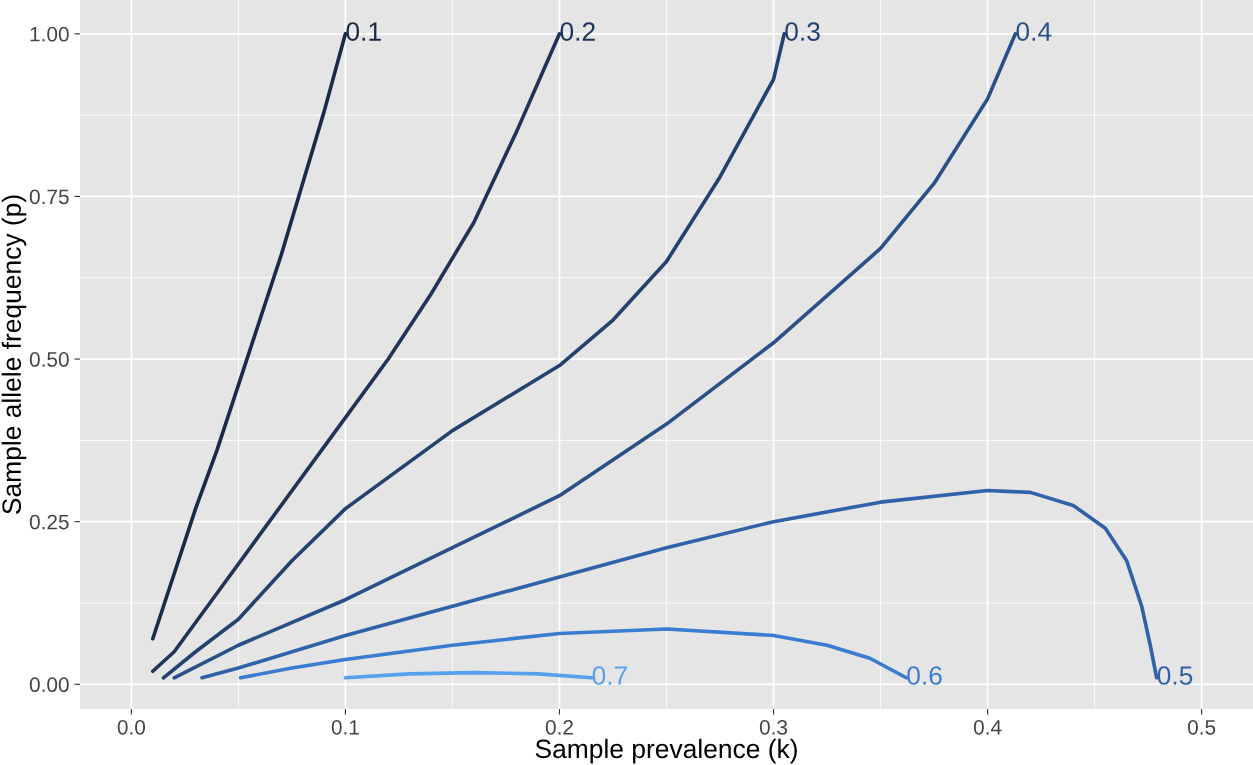 The image size is (1253, 765). Describe the element at coordinates (49, 685) in the screenshot. I see `y-tick-label: 0.00` at that location.